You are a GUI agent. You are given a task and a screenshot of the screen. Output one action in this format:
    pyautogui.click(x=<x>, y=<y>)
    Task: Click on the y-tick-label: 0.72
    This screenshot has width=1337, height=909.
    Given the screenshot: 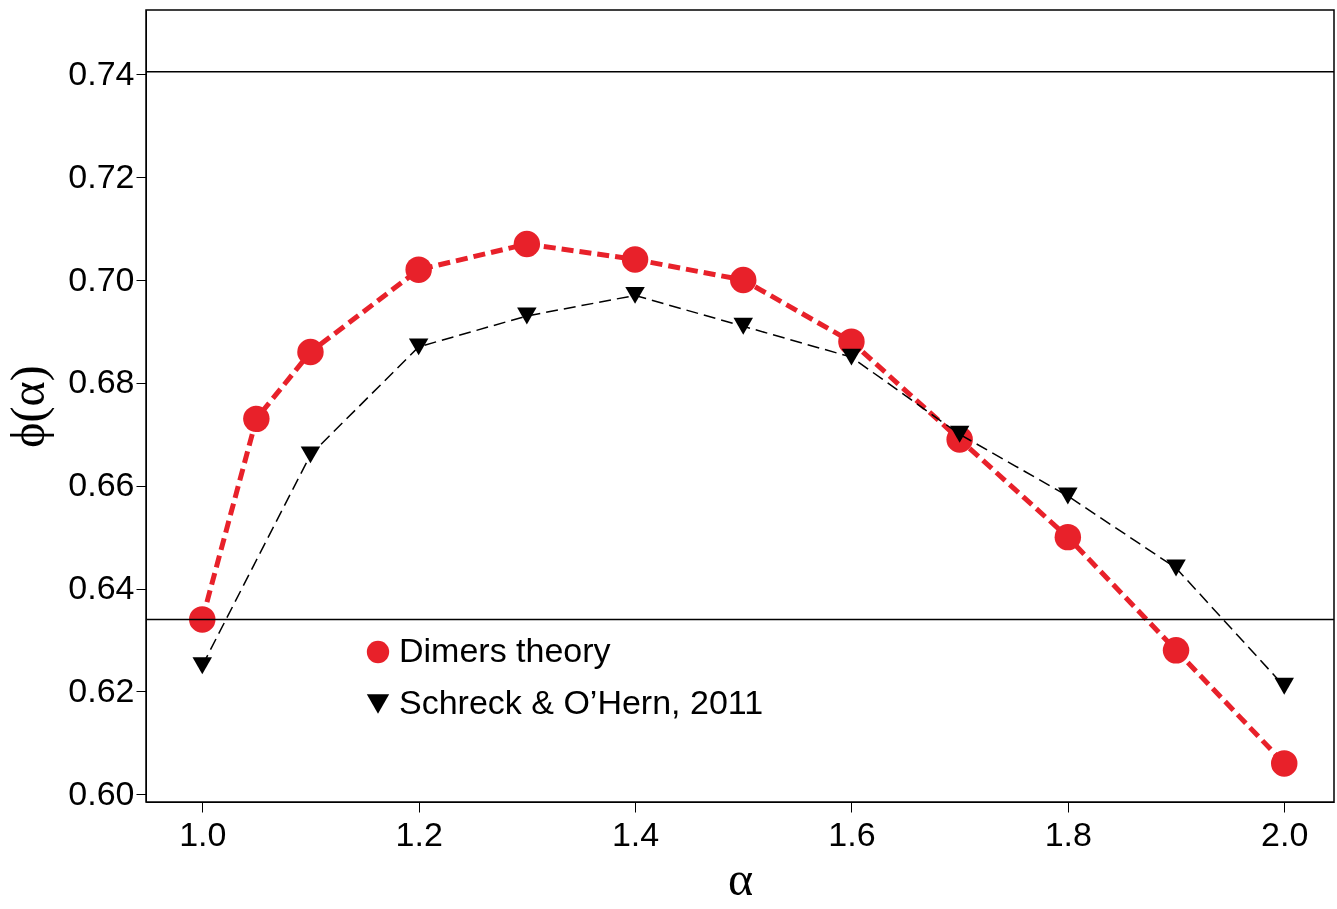 What is the action you would take?
    pyautogui.click(x=101, y=175)
    